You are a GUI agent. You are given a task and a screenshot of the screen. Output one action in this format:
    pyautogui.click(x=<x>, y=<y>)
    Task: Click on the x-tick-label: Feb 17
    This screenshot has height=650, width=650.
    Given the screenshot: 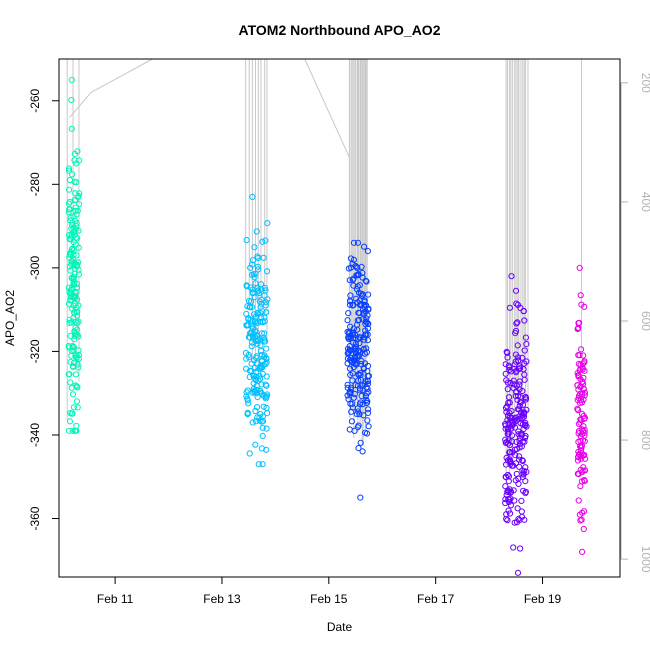 What is the action you would take?
    pyautogui.click(x=436, y=599)
    